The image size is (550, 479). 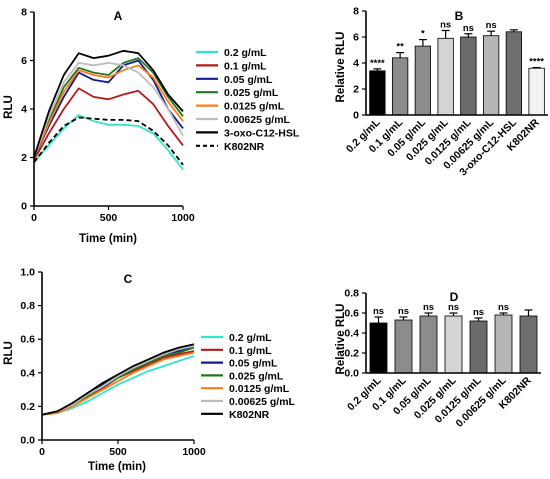 What do you see at coordinates (351, 354) in the screenshot?
I see `panel-d-ytick-label: 0.2` at bounding box center [351, 354].